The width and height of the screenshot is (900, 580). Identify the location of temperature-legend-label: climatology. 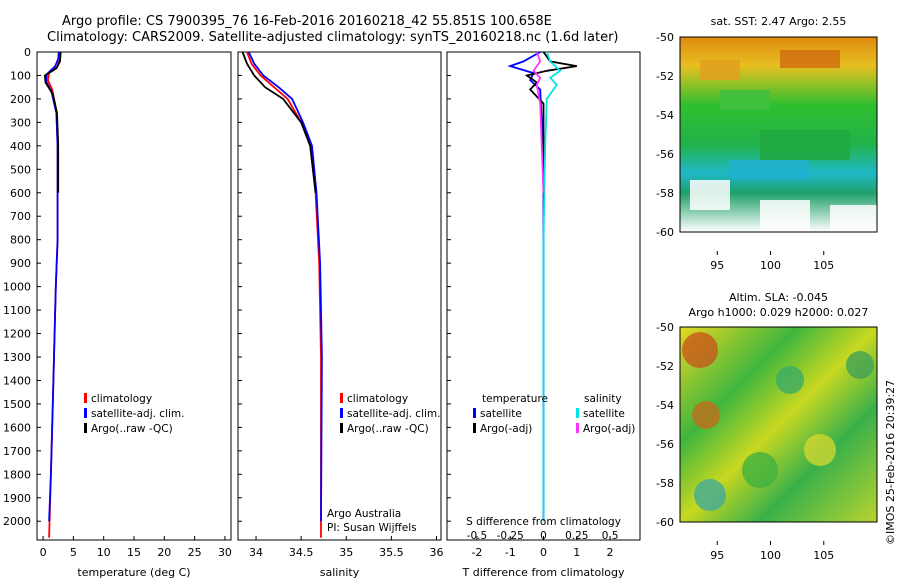
(121, 399).